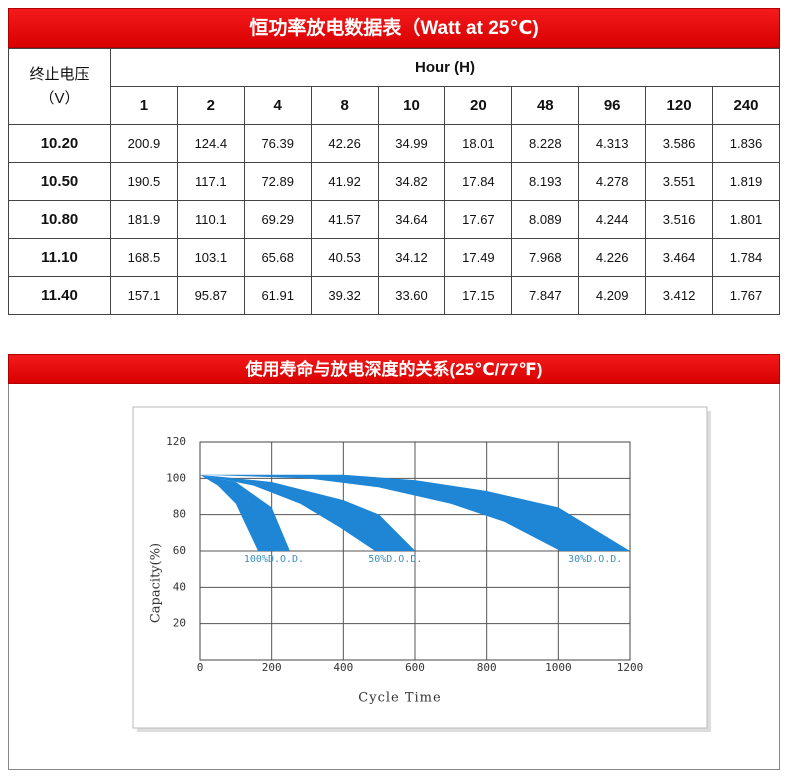  I want to click on table-cell: 103.1, so click(210, 257).